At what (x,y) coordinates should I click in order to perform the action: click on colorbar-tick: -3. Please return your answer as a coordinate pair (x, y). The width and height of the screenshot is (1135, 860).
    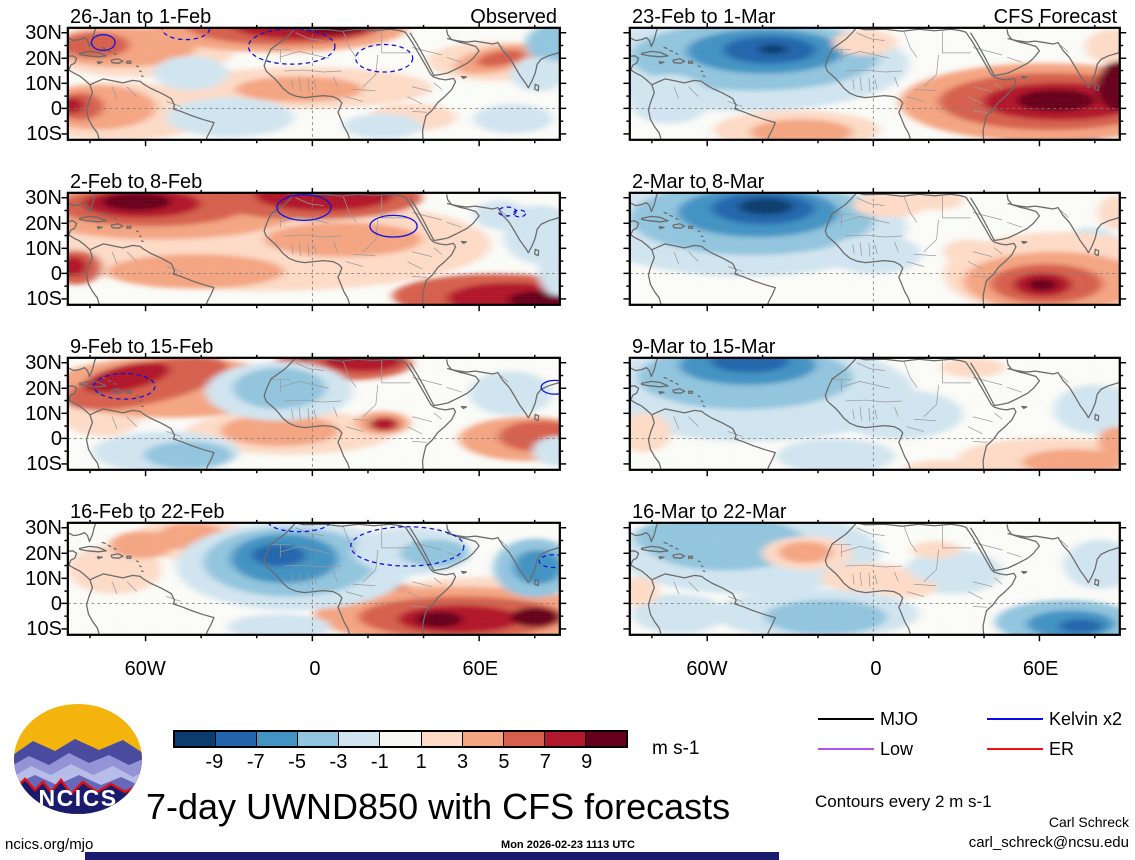
    Looking at the image, I should click on (338, 762).